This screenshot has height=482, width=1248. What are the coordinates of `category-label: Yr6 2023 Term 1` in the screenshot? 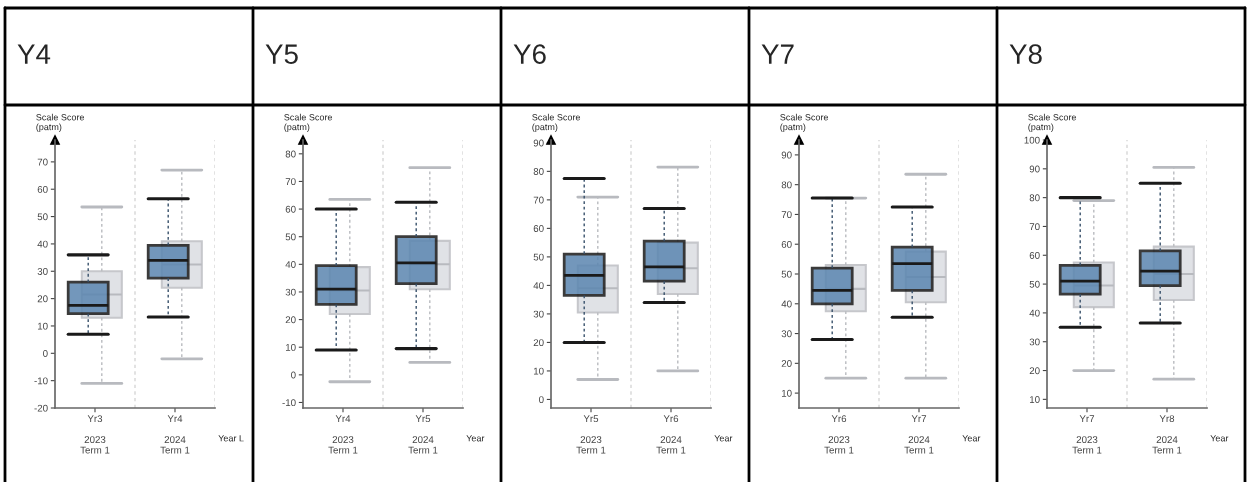 It's located at (839, 434).